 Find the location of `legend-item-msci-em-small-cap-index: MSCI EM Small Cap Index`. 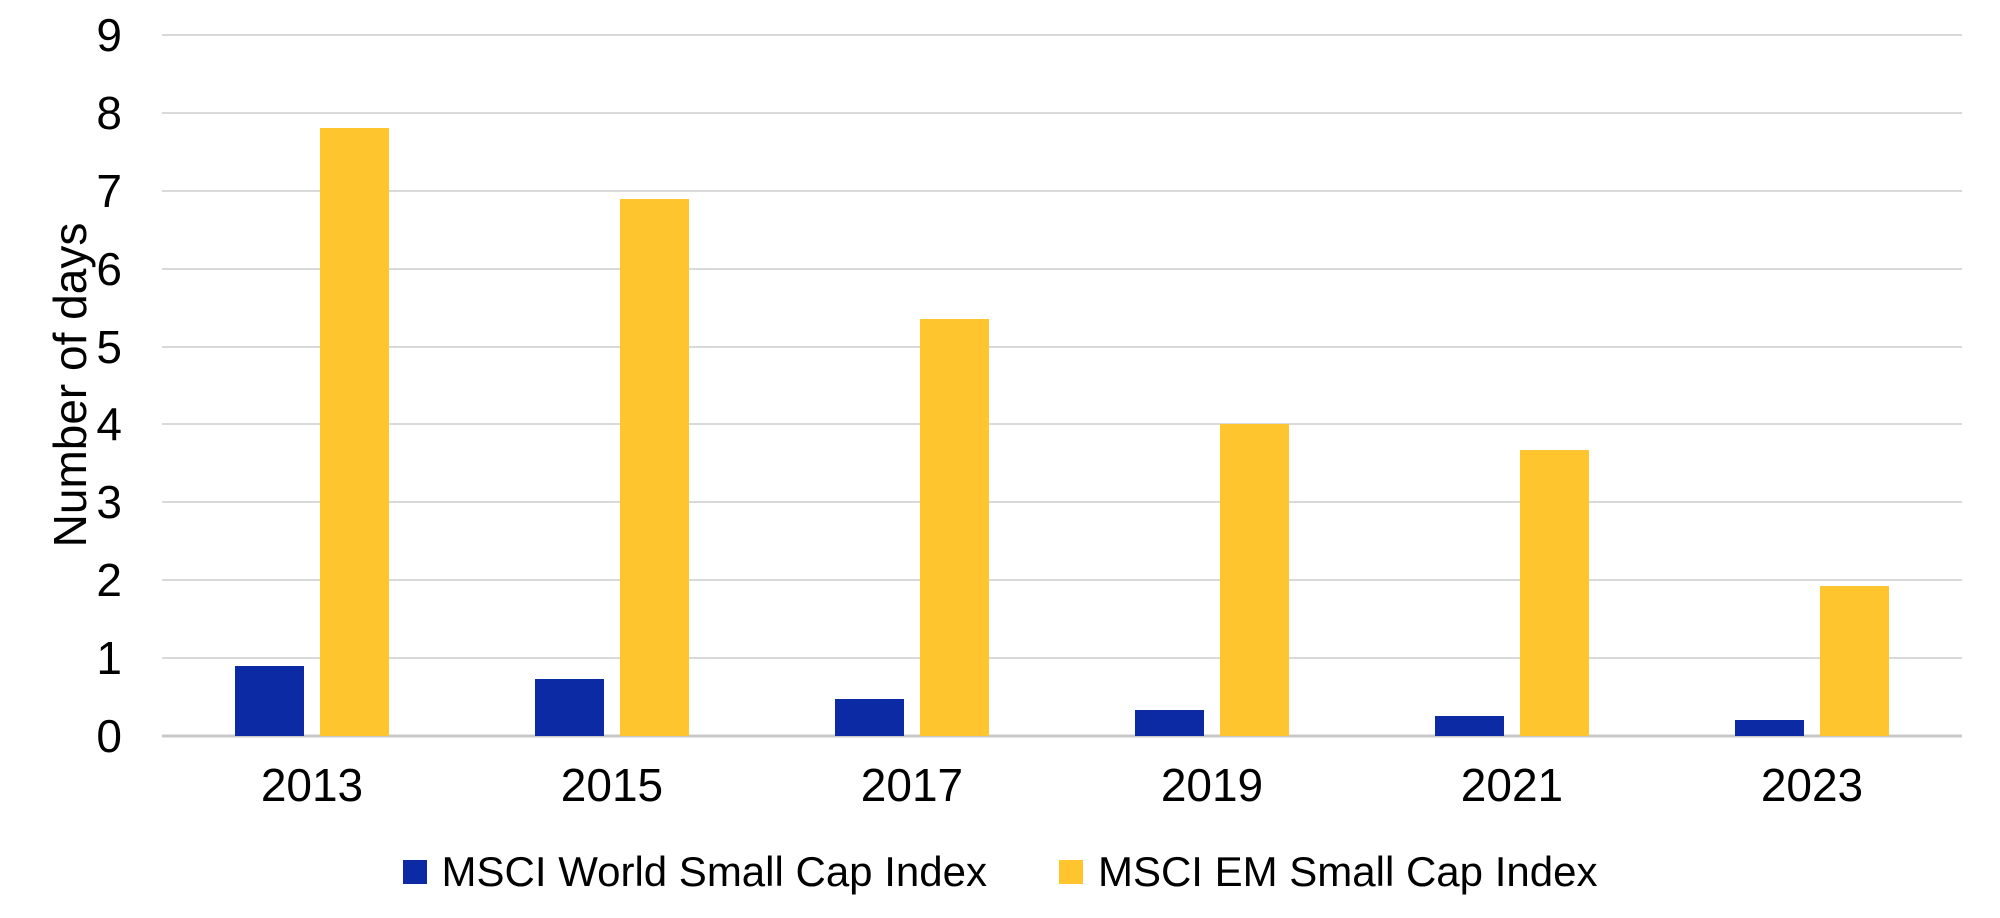

legend-item-msci-em-small-cap-index: MSCI EM Small Cap Index is located at coordinates (1328, 871).